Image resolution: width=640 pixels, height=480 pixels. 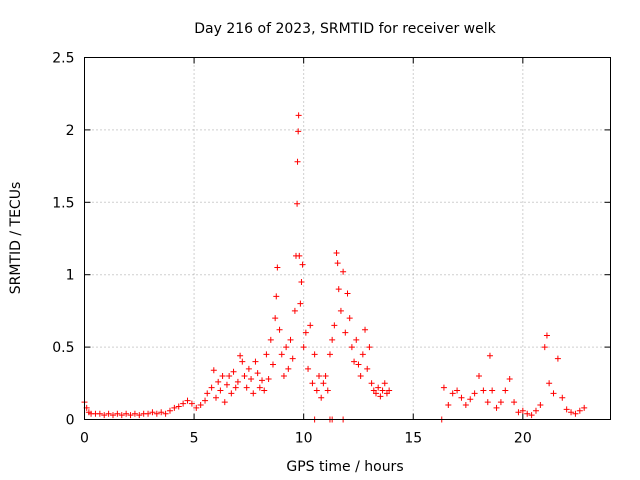 What do you see at coordinates (63, 348) in the screenshot?
I see `y-tick-label: 0.5` at bounding box center [63, 348].